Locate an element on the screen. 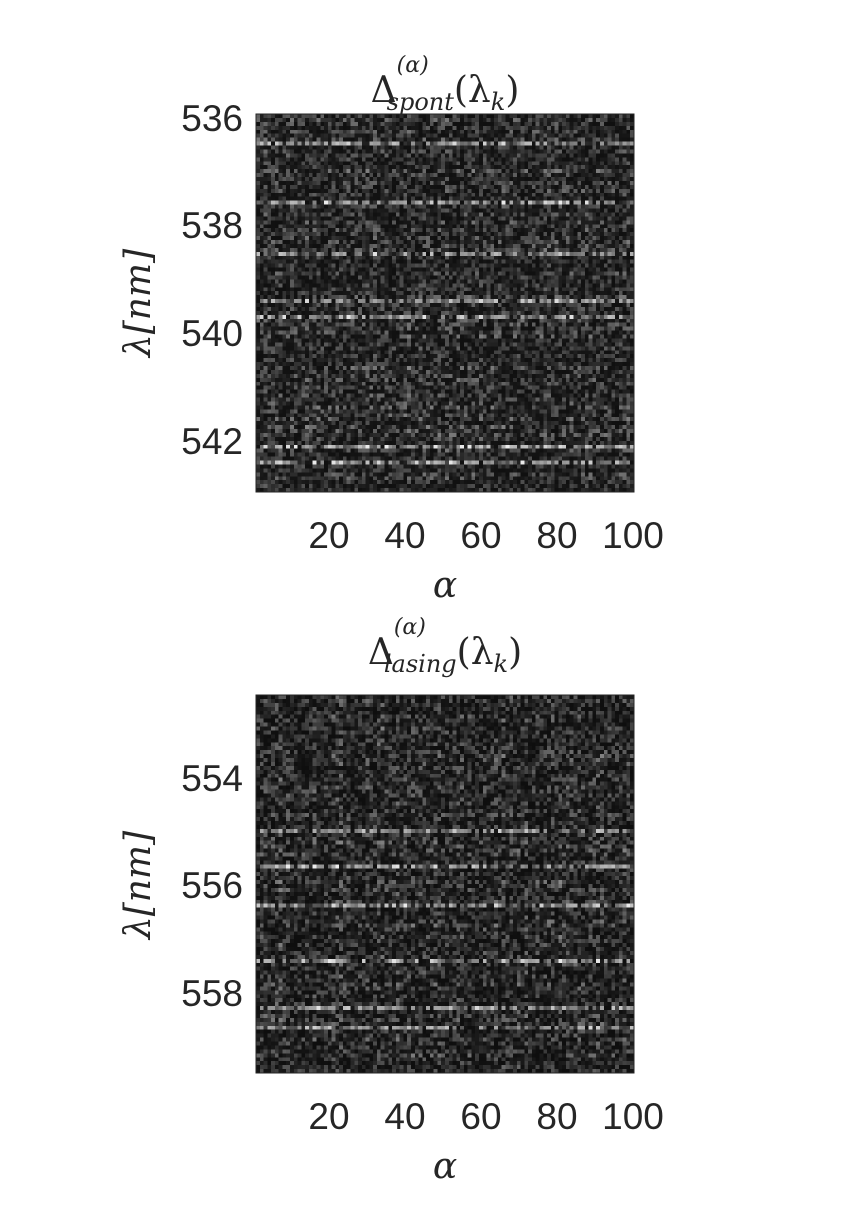  x-axis-spont: 20 40 60 80 100 α is located at coordinates (485, 560).